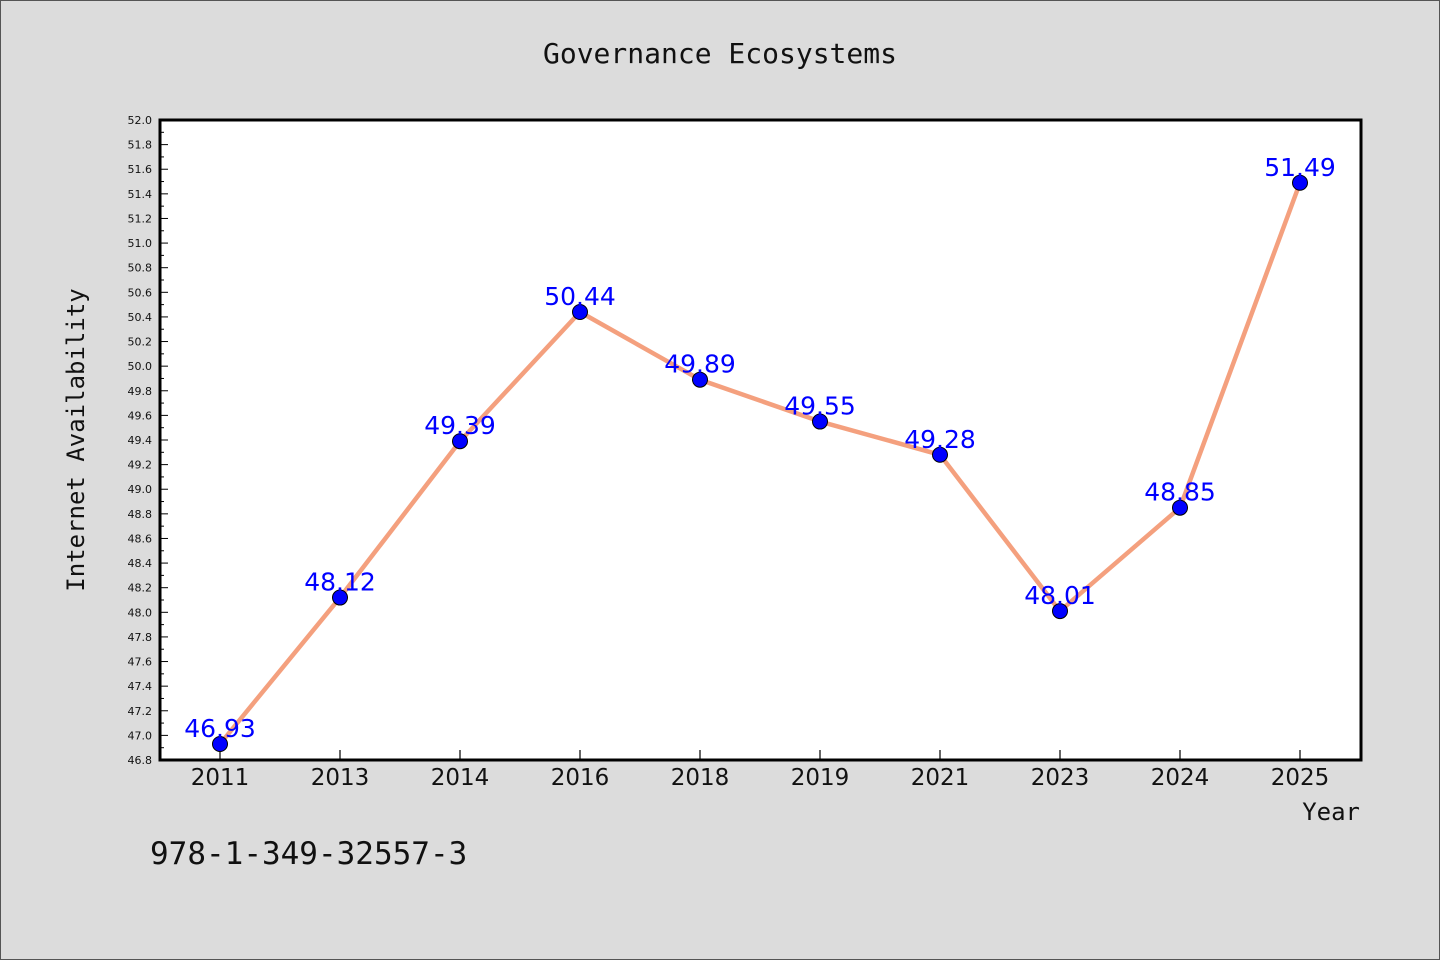  Describe the element at coordinates (1060, 595) in the screenshot. I see `data-label: 48.01` at that location.